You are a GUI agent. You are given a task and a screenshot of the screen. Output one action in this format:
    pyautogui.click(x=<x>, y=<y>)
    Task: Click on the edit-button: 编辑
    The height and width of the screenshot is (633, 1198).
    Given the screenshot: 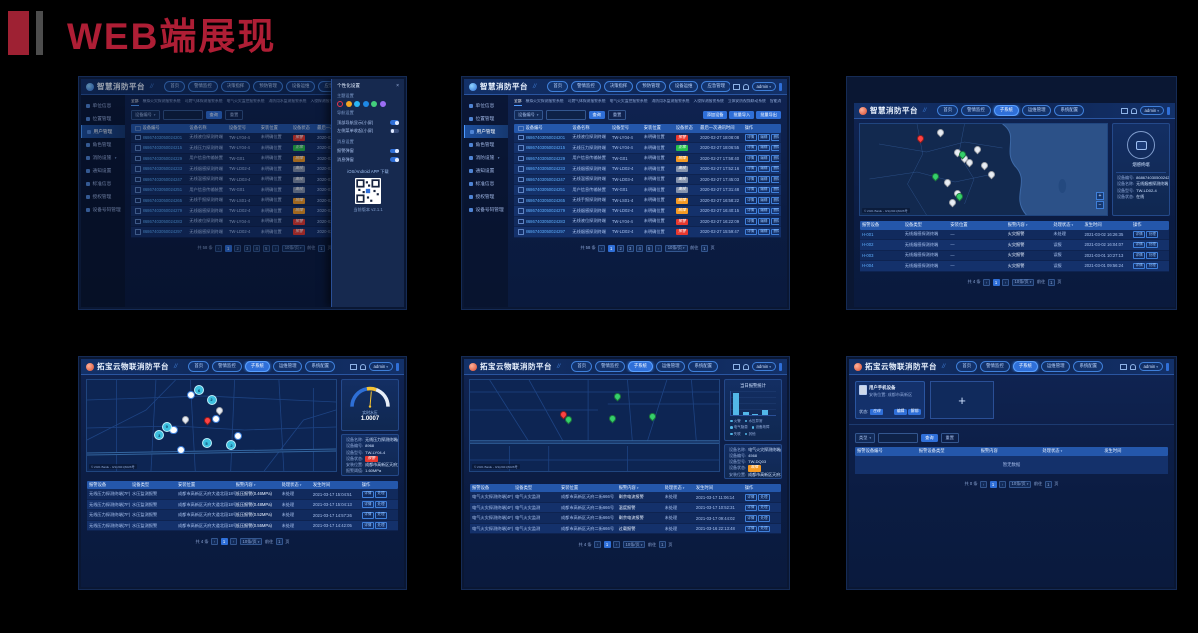 What is the action you would take?
    pyautogui.click(x=763, y=232)
    